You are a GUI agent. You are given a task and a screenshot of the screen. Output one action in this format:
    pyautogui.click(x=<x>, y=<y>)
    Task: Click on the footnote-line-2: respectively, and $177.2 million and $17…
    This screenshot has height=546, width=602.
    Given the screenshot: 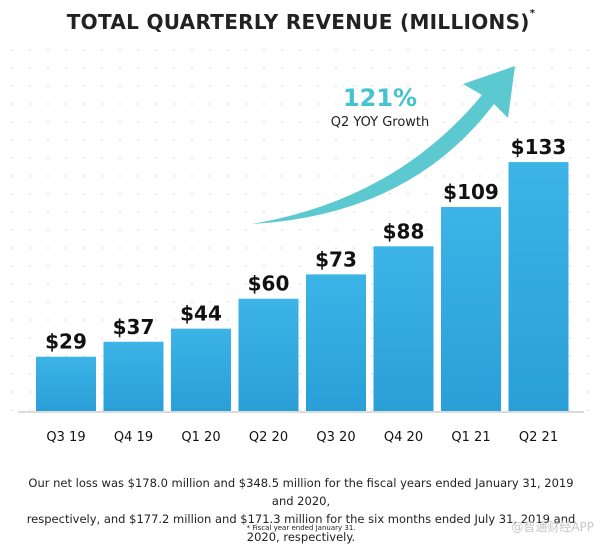 What is the action you would take?
    pyautogui.click(x=301, y=528)
    